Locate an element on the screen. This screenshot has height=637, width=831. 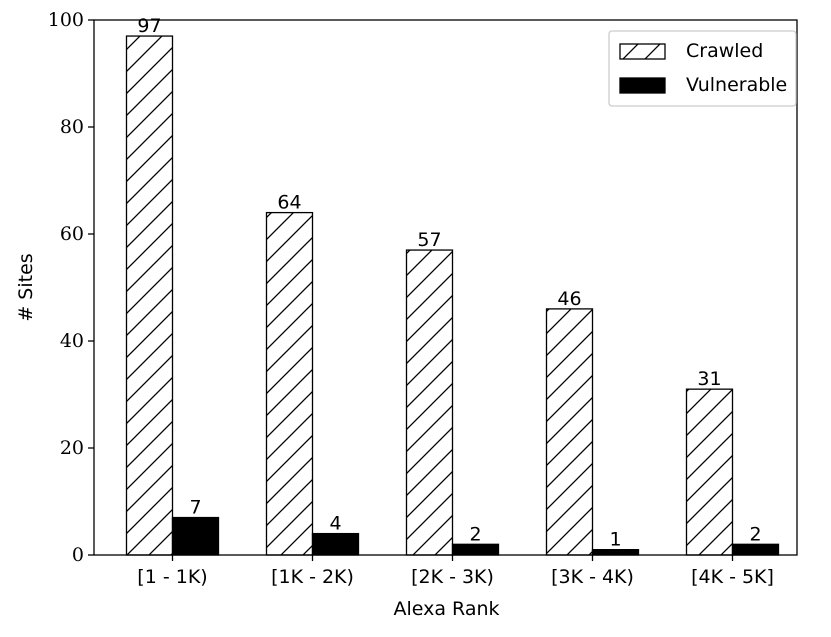
bar-crawled-3k-4k is located at coordinates (569, 432).